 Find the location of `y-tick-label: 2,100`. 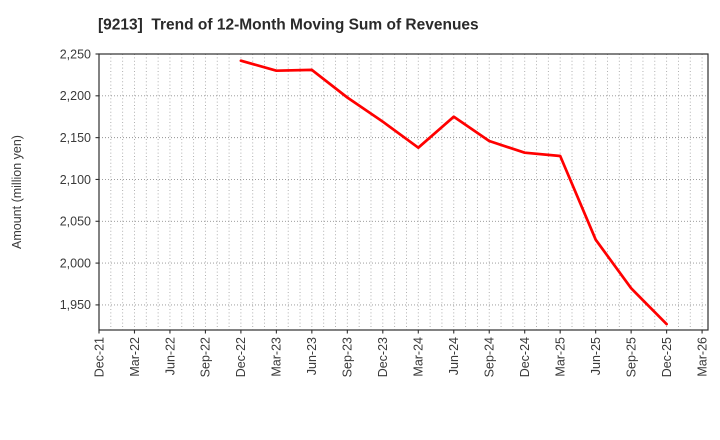

y-tick-label: 2,100 is located at coordinates (75, 180).